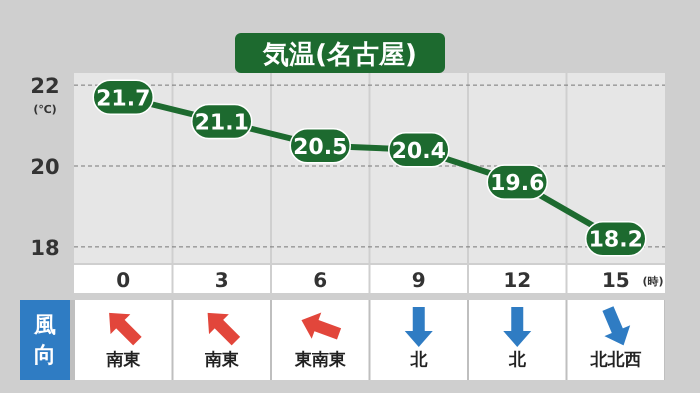  Describe the element at coordinates (320, 360) in the screenshot. I see `category-label: 東南東` at that location.